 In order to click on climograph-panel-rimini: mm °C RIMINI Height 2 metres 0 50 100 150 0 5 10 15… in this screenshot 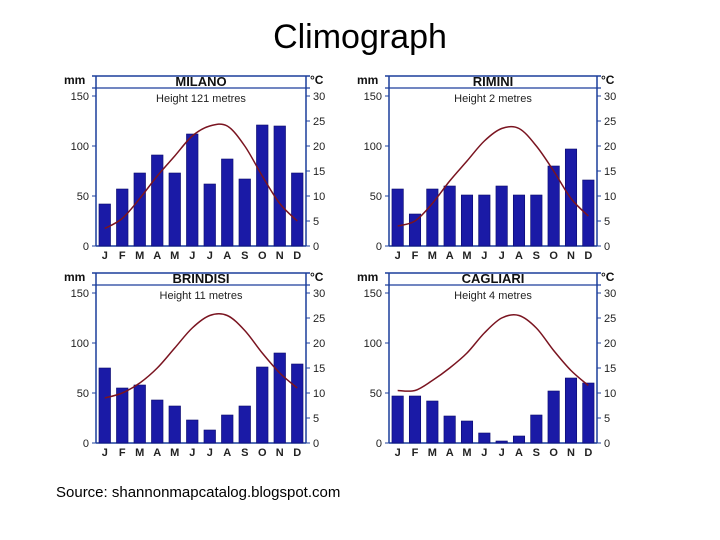, I will do `click(486, 167)`.